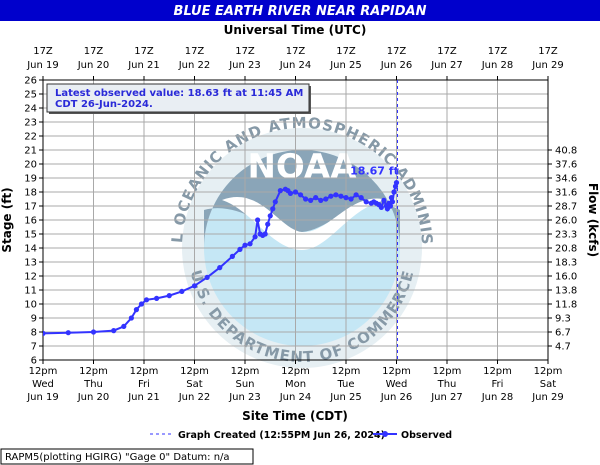 The width and height of the screenshot is (600, 465). What do you see at coordinates (30, 81) in the screenshot?
I see `stage-tick-label: 26` at bounding box center [30, 81].